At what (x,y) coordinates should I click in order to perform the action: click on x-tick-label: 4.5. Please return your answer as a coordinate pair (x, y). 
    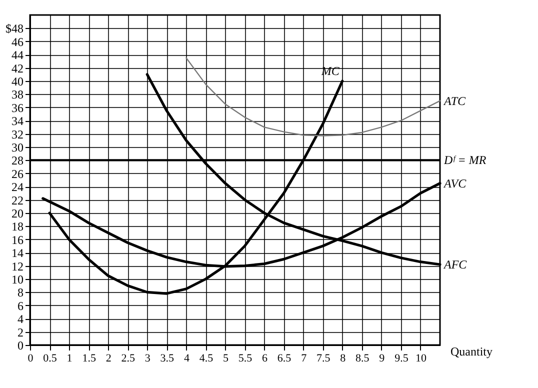
    Looking at the image, I should click on (206, 358).